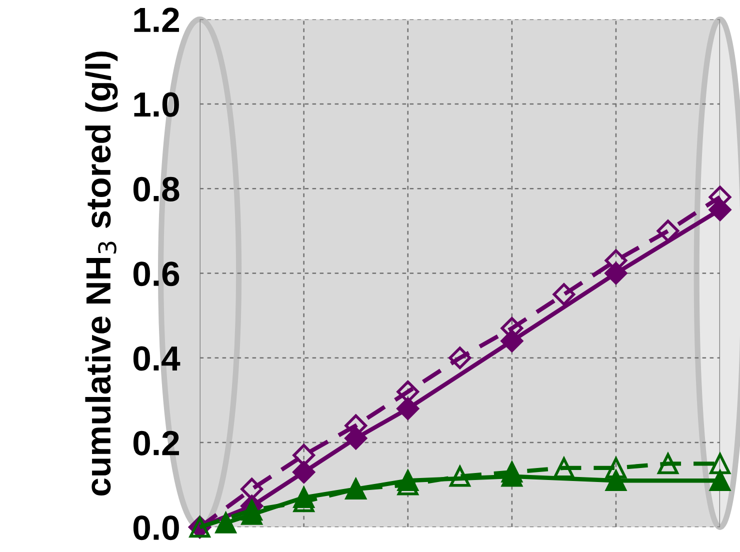 This screenshot has width=740, height=552. I want to click on y-axis-title: cumulative NH$_{3}$ stored (g/l), so click(101, 274).